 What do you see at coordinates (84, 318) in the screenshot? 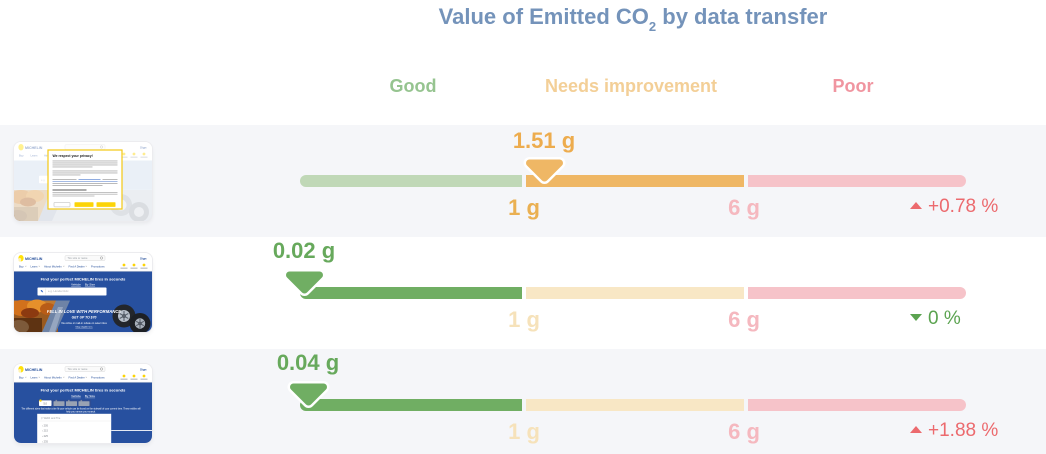
I see `svg-text: GET UP TO $70` at bounding box center [84, 318].